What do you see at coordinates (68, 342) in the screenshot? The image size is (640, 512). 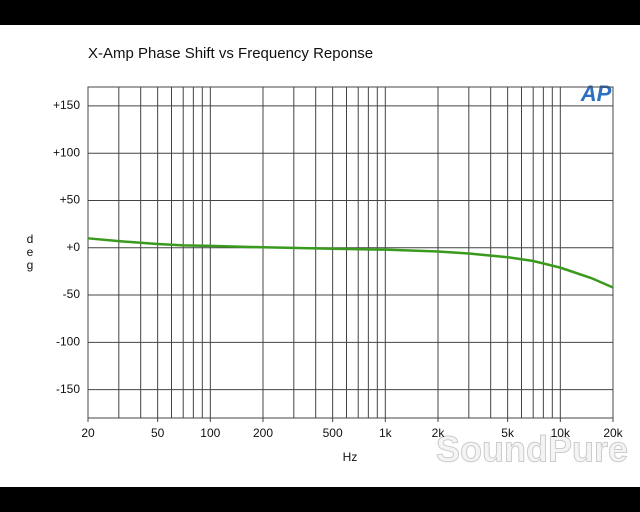 I see `y-tick-label: -100` at bounding box center [68, 342].